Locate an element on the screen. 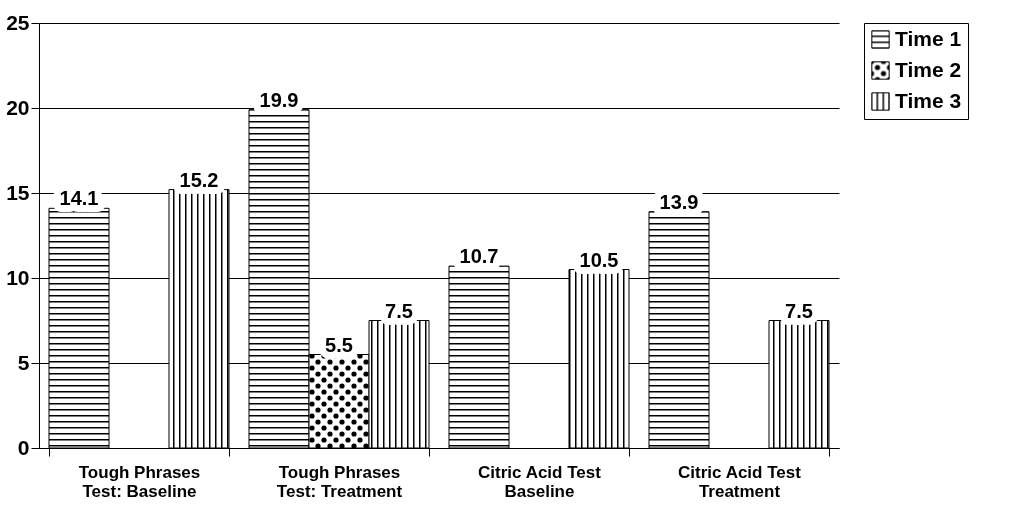 The image size is (1030, 524). y-tick-label: 25 is located at coordinates (18, 22).